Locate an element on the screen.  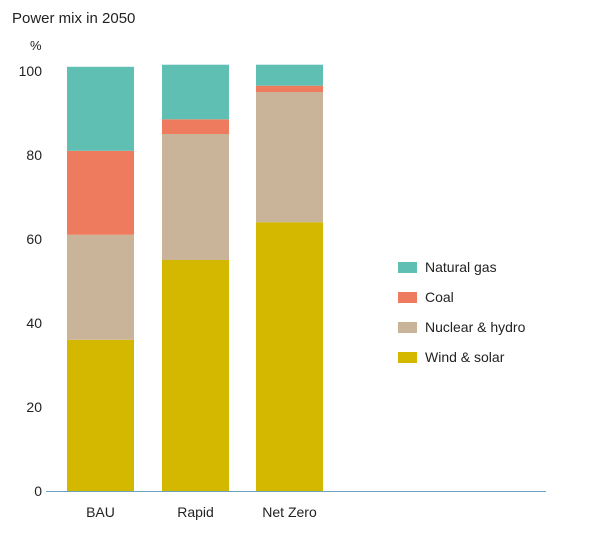
y-axis-unit-label: % is located at coordinates (36, 45).